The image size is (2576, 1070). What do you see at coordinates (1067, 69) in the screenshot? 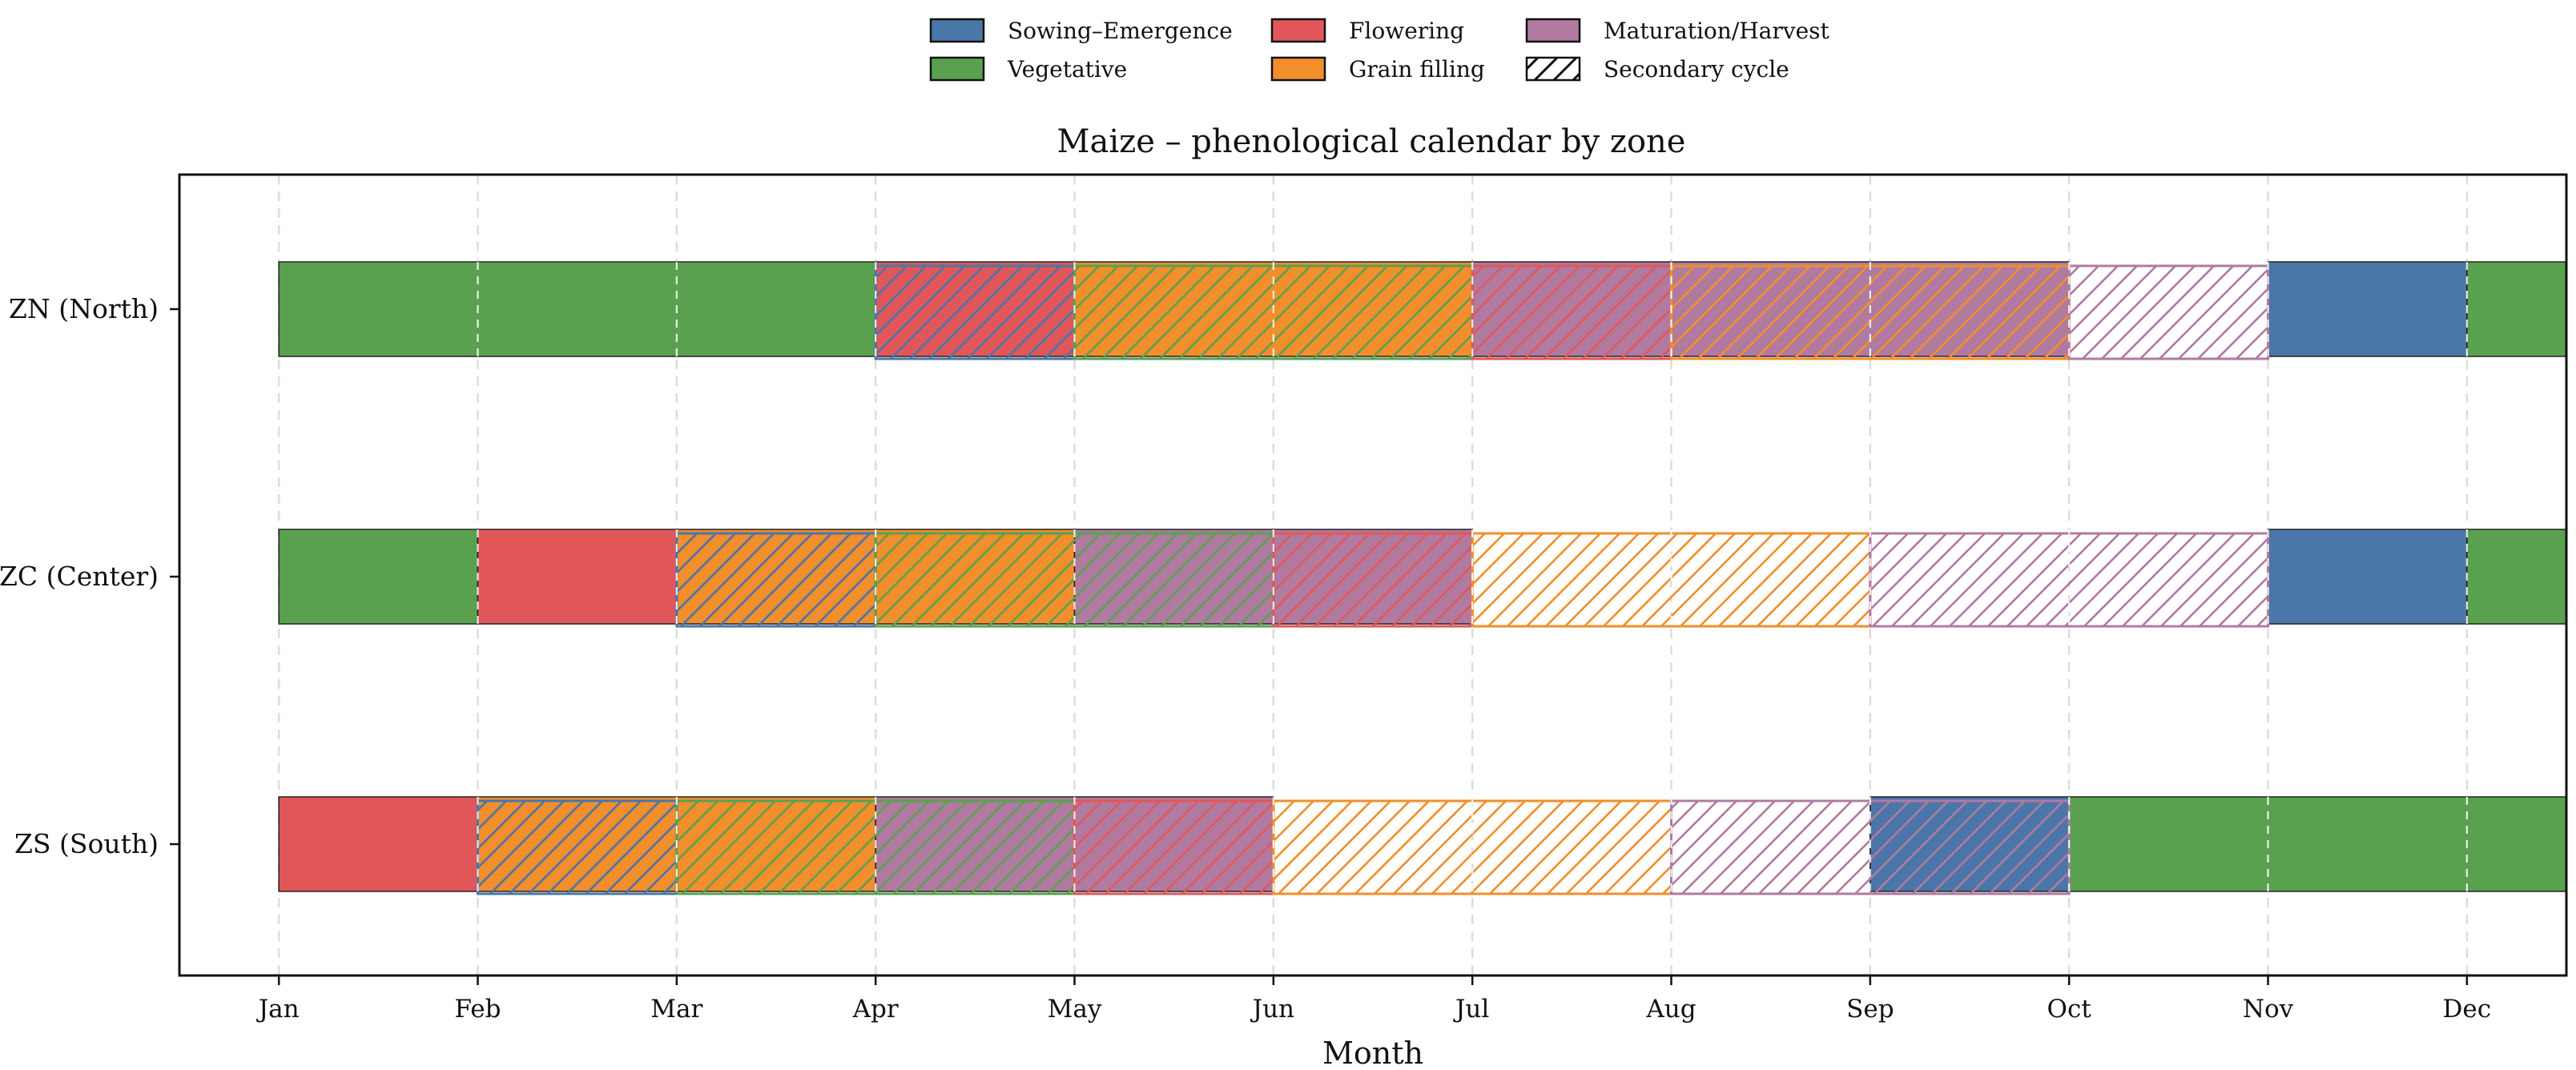
I see `legend-label-vegetative: Vegetative` at bounding box center [1067, 69].